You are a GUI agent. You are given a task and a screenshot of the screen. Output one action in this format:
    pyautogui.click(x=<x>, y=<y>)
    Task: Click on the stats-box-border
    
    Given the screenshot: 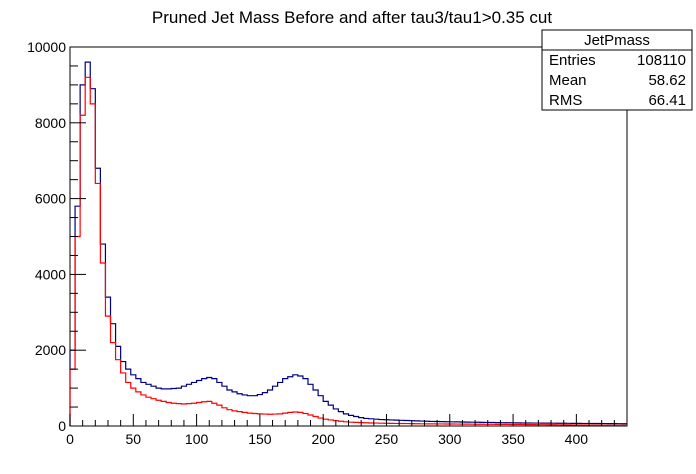 What is the action you would take?
    pyautogui.click(x=617, y=70)
    